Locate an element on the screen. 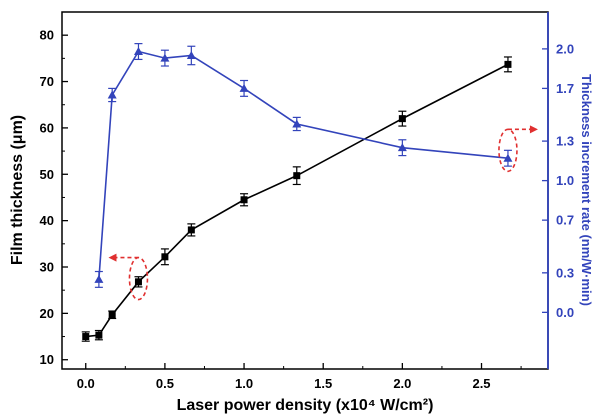 This screenshot has height=417, width=597. x-axis: 0.0 0.5 1.0 1.5 2.0 2.5 is located at coordinates (299, 377).